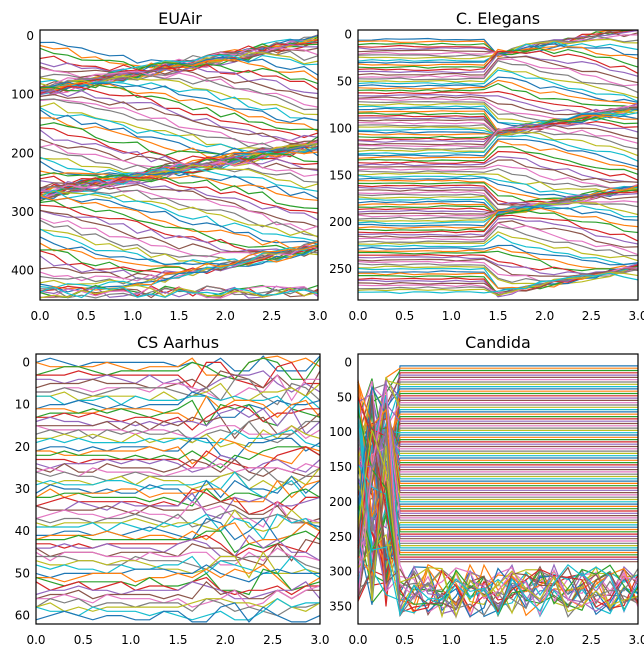 The image size is (644, 650). What do you see at coordinates (344, 397) in the screenshot?
I see `y-tick-label: 50` at bounding box center [344, 397].